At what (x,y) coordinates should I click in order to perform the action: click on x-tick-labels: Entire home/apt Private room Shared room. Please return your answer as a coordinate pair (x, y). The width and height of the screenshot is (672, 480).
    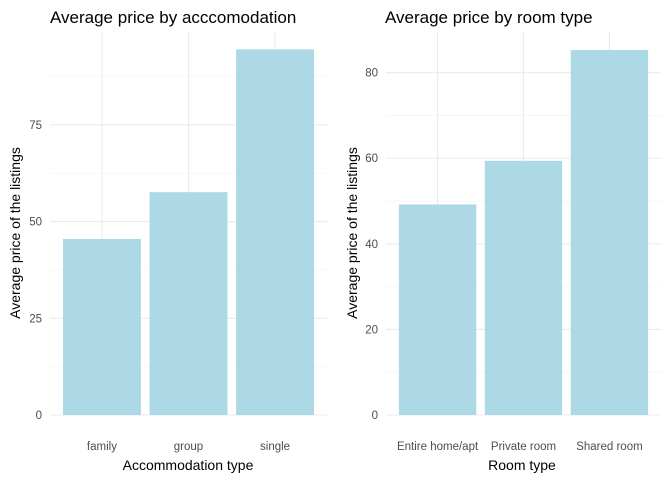
    Looking at the image, I should click on (520, 447).